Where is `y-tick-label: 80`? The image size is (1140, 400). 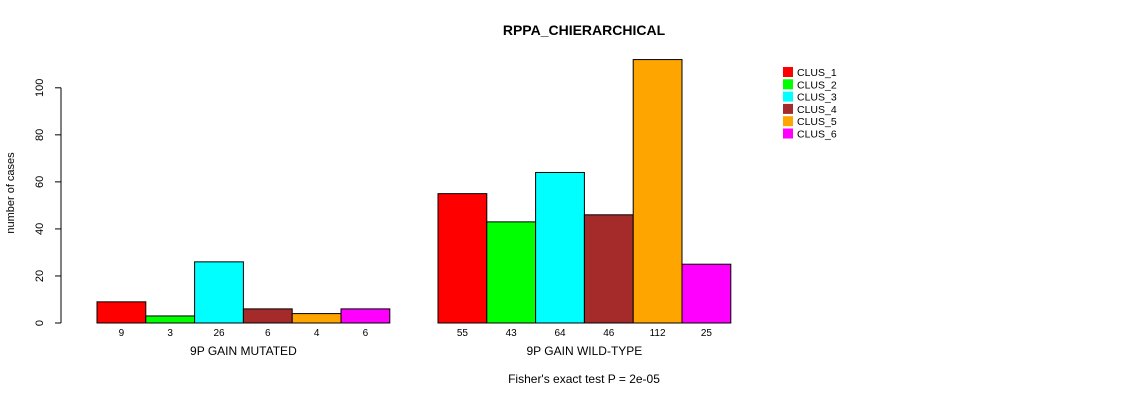
y-tick-label: 80 is located at coordinates (40, 135).